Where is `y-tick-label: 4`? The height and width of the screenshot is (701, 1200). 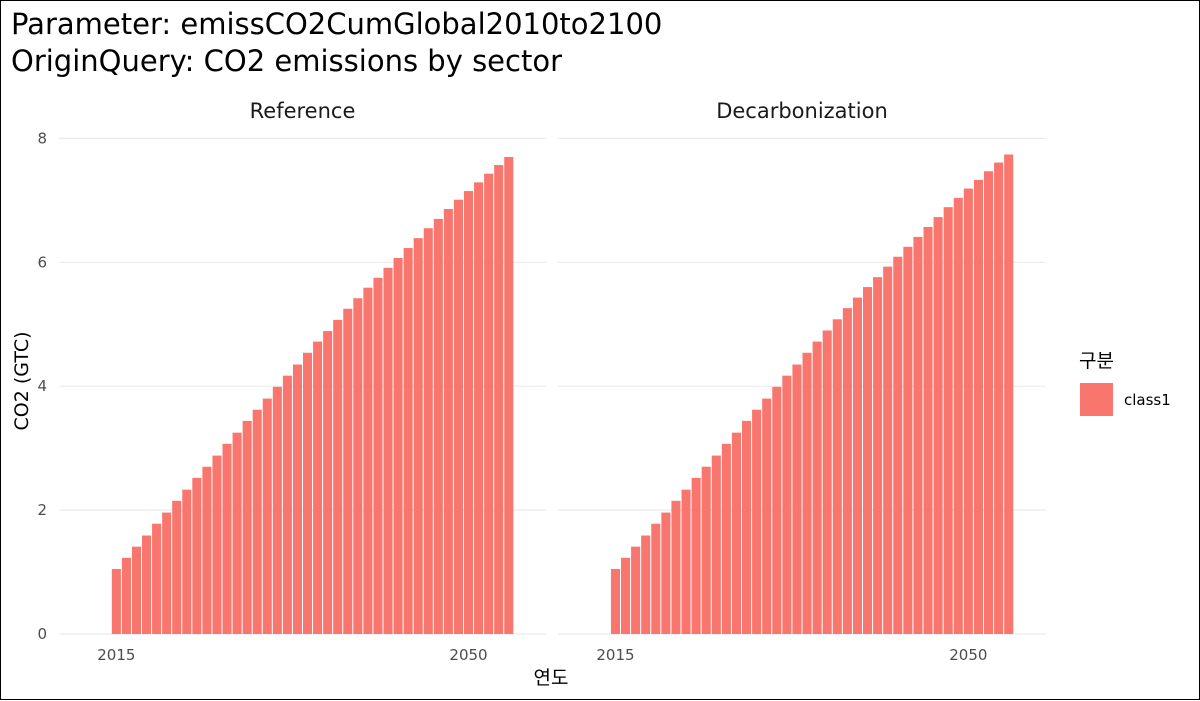
y-tick-label: 4 is located at coordinates (42, 386).